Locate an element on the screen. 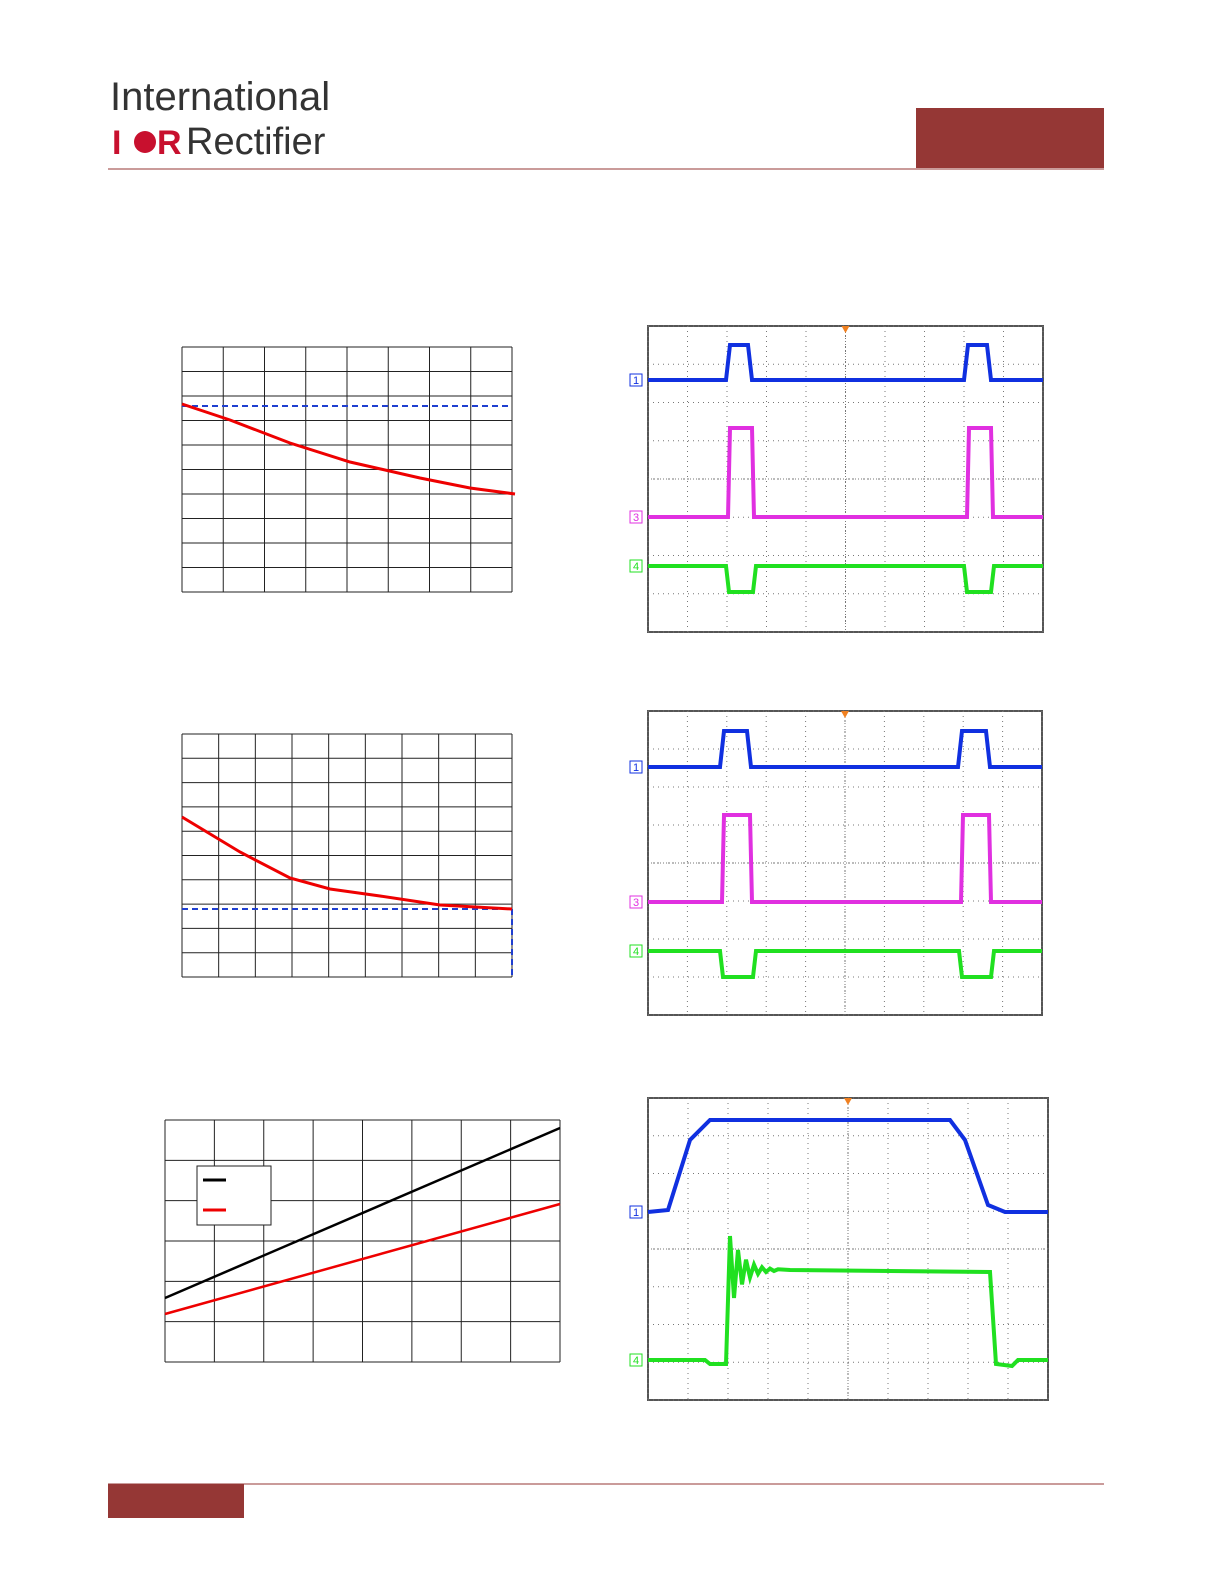 The height and width of the screenshot is (1584, 1224). company-line1: International is located at coordinates (220, 97).